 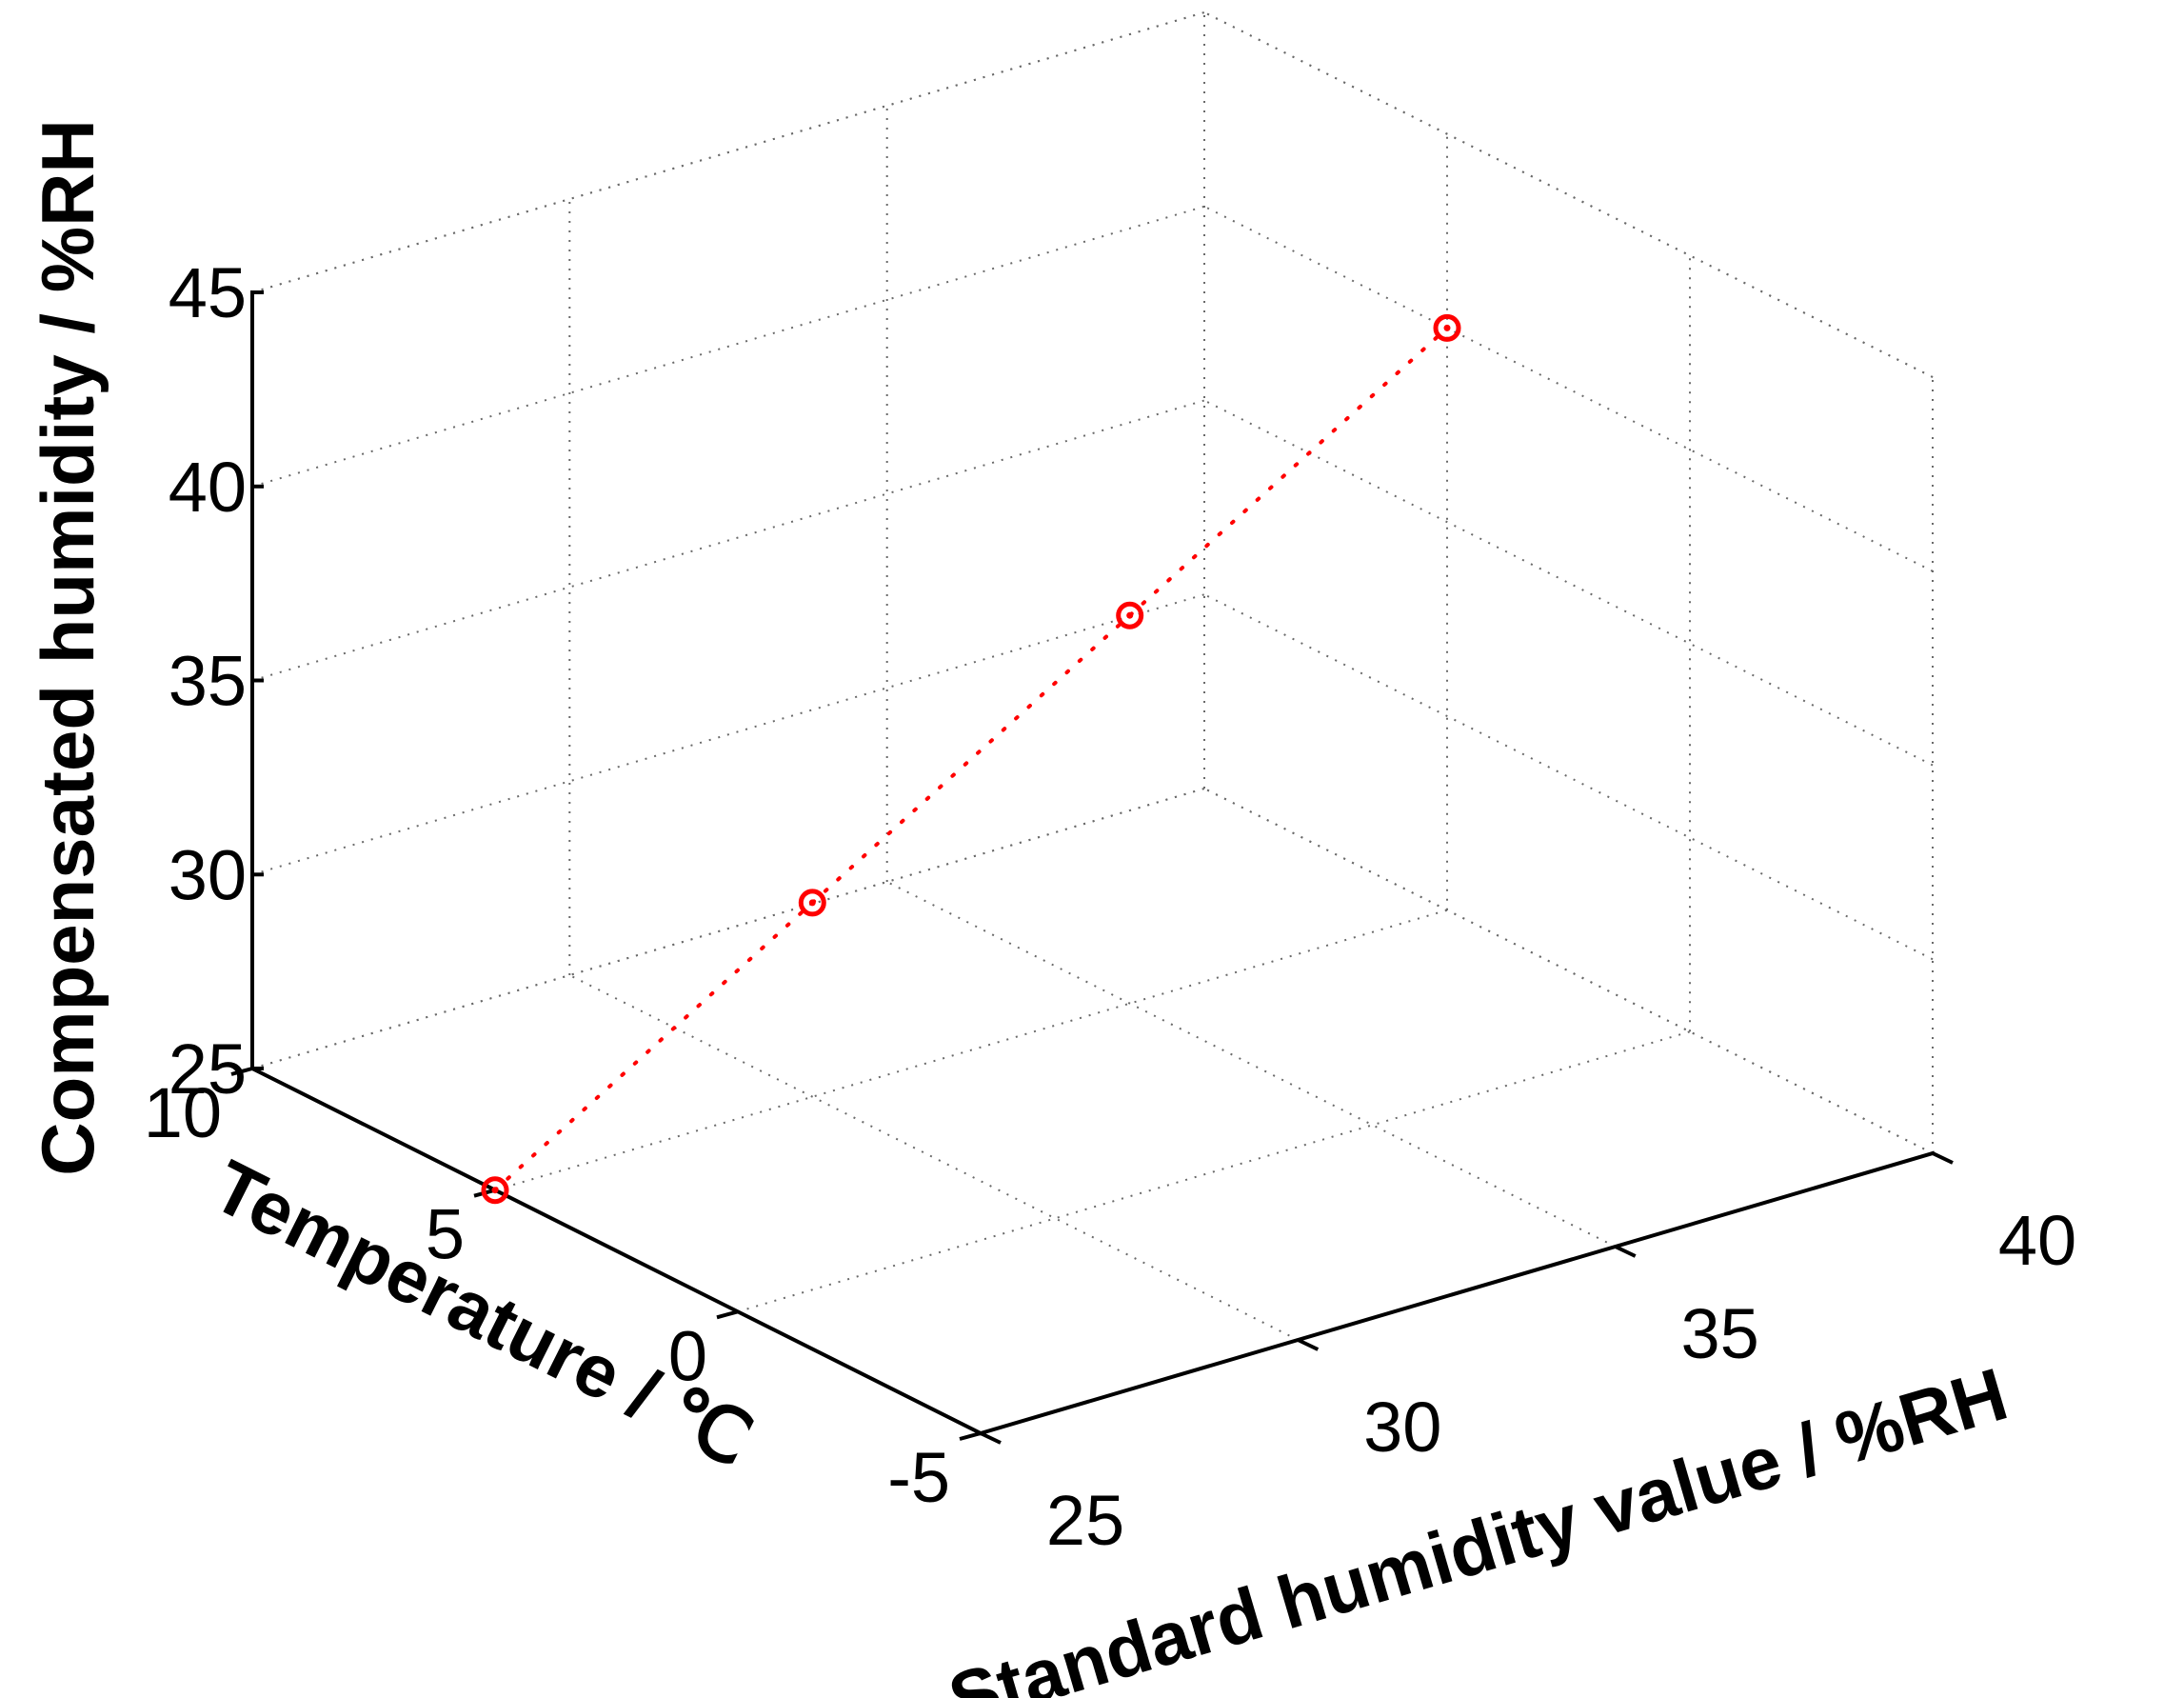 I want to click on y-tick-label: 5, so click(x=445, y=1234).